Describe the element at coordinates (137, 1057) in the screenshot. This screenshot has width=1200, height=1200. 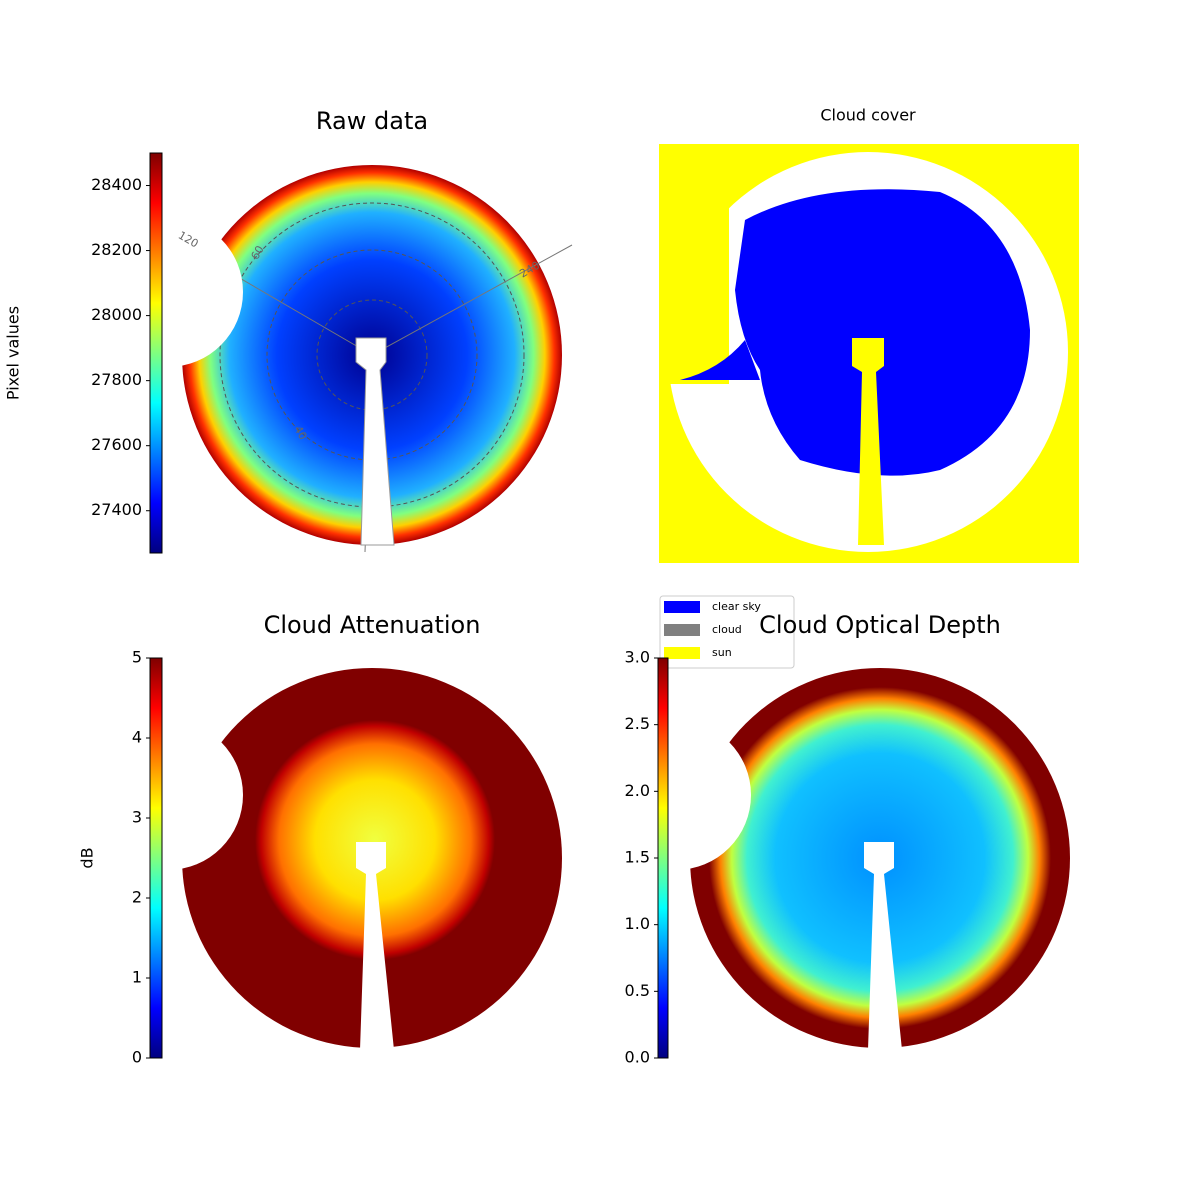
I see `colorbar-tick-label: 0` at that location.